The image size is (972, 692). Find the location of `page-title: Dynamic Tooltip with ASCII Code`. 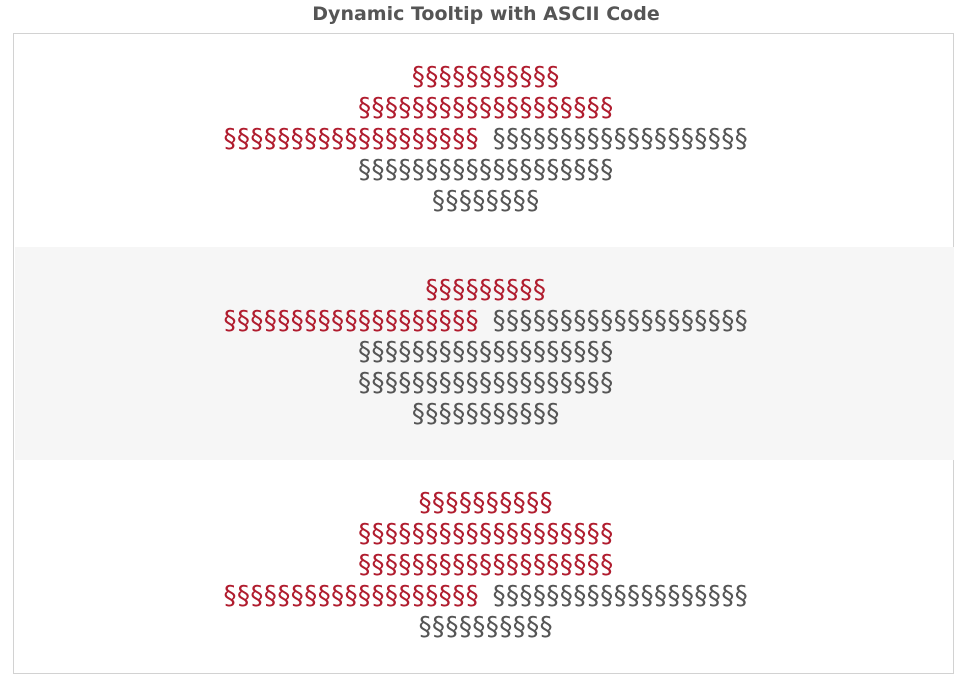

page-title: Dynamic Tooltip with ASCII Code is located at coordinates (486, 14).